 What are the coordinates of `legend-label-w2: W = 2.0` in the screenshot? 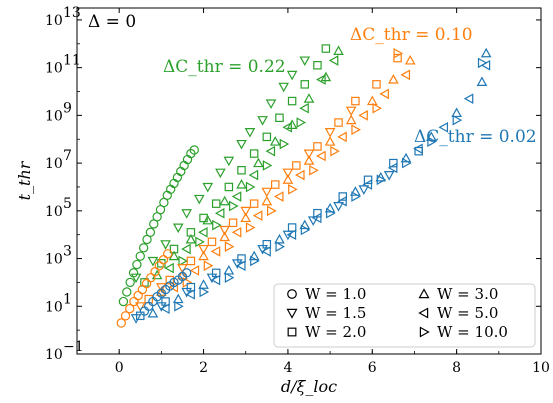 It's located at (335, 332).